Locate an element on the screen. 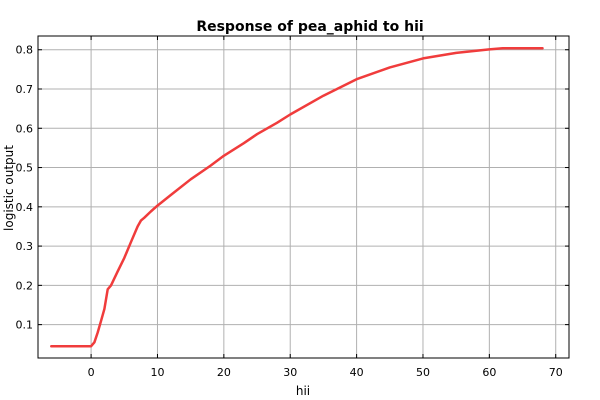 The width and height of the screenshot is (600, 400). x-tick-label: 30 is located at coordinates (290, 372).